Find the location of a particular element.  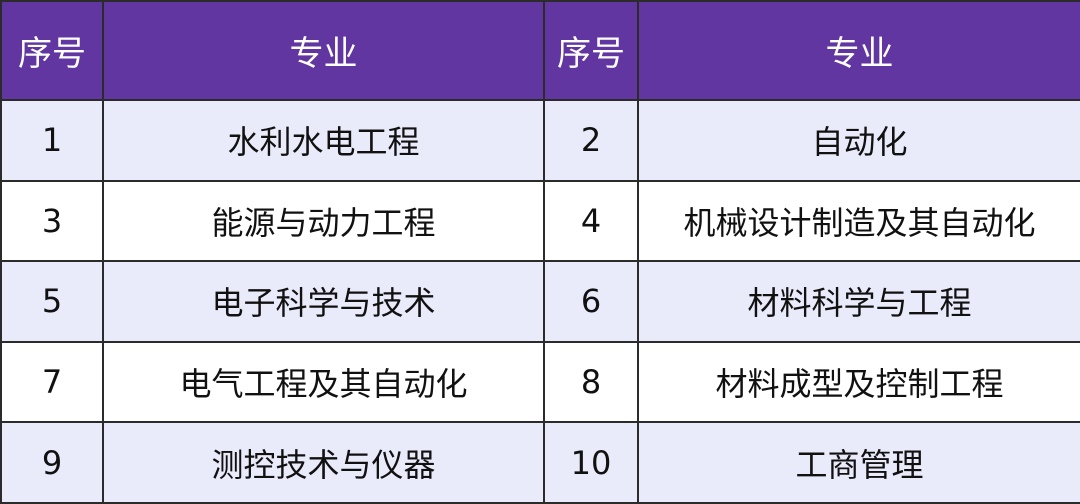

header-major-2: 专业 is located at coordinates (858, 50).